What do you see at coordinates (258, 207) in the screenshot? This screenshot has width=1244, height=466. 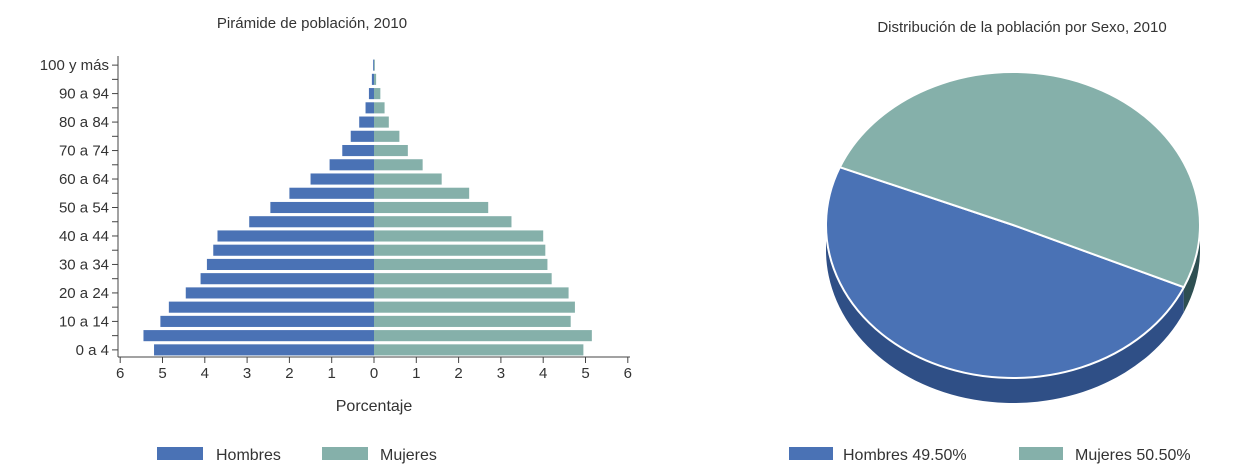 I see `hombres-bars` at bounding box center [258, 207].